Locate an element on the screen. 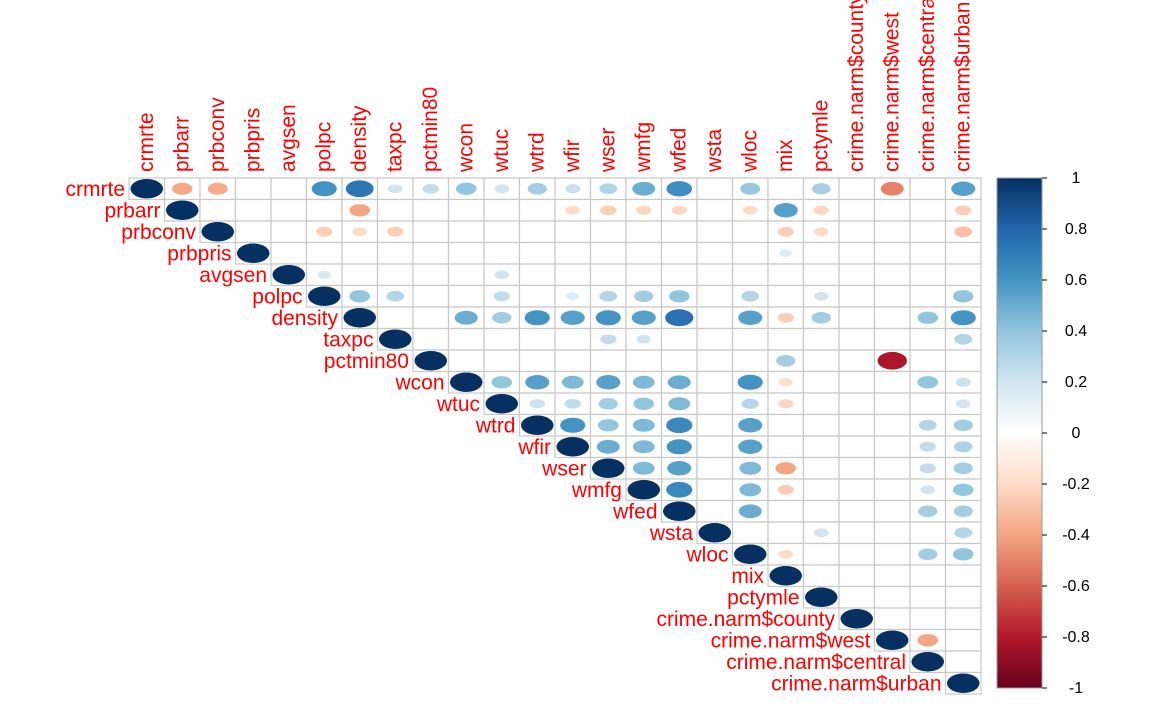 This screenshot has width=1152, height=720. row-label: wfir is located at coordinates (534, 447).